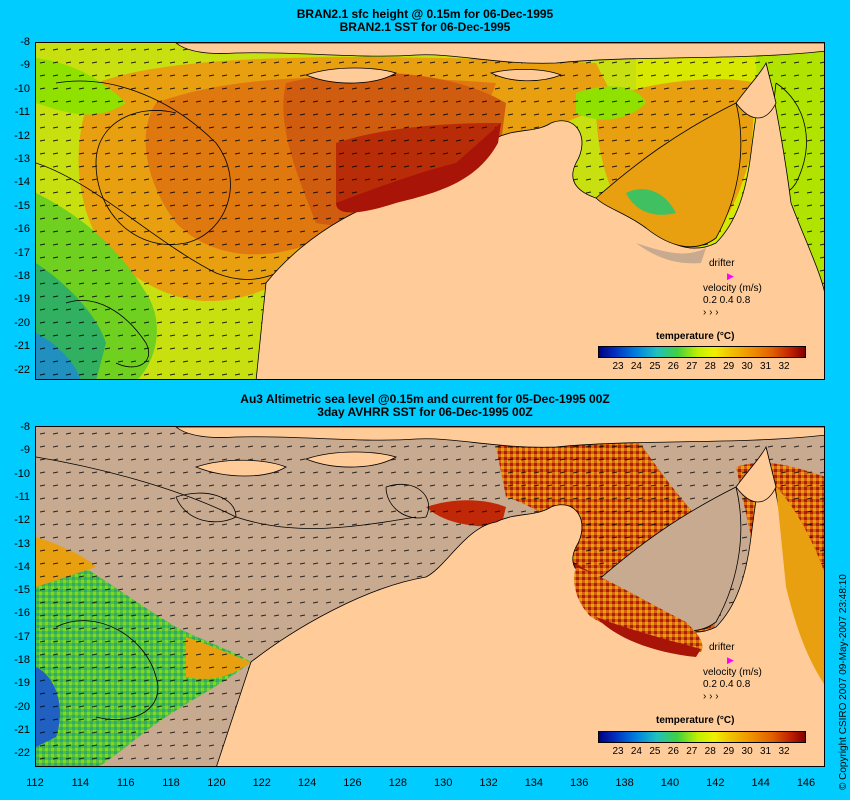 The image size is (850, 800). Describe the element at coordinates (261, 783) in the screenshot. I see `longitude-tick-label: 122` at that location.